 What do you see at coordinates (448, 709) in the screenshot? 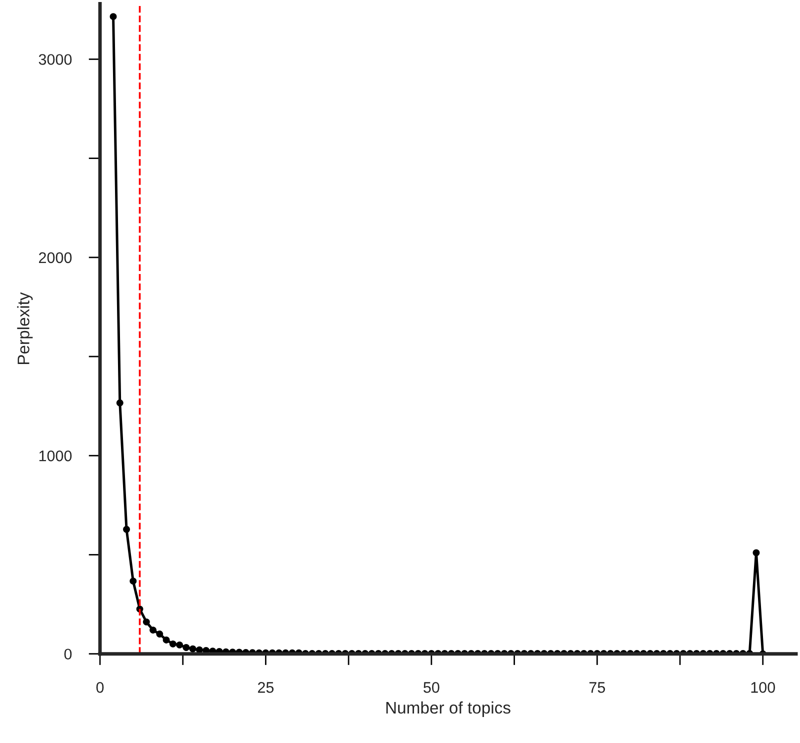
I see `x-axis-title: Number of topics` at bounding box center [448, 709].